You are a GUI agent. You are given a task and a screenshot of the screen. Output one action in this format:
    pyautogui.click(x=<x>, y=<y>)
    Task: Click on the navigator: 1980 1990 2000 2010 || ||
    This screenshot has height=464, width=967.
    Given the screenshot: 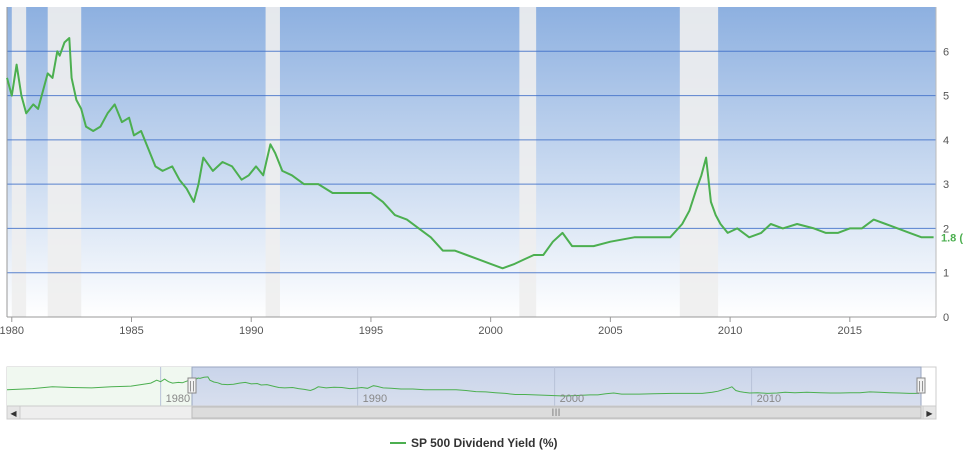 What is the action you would take?
    pyautogui.click(x=471, y=386)
    